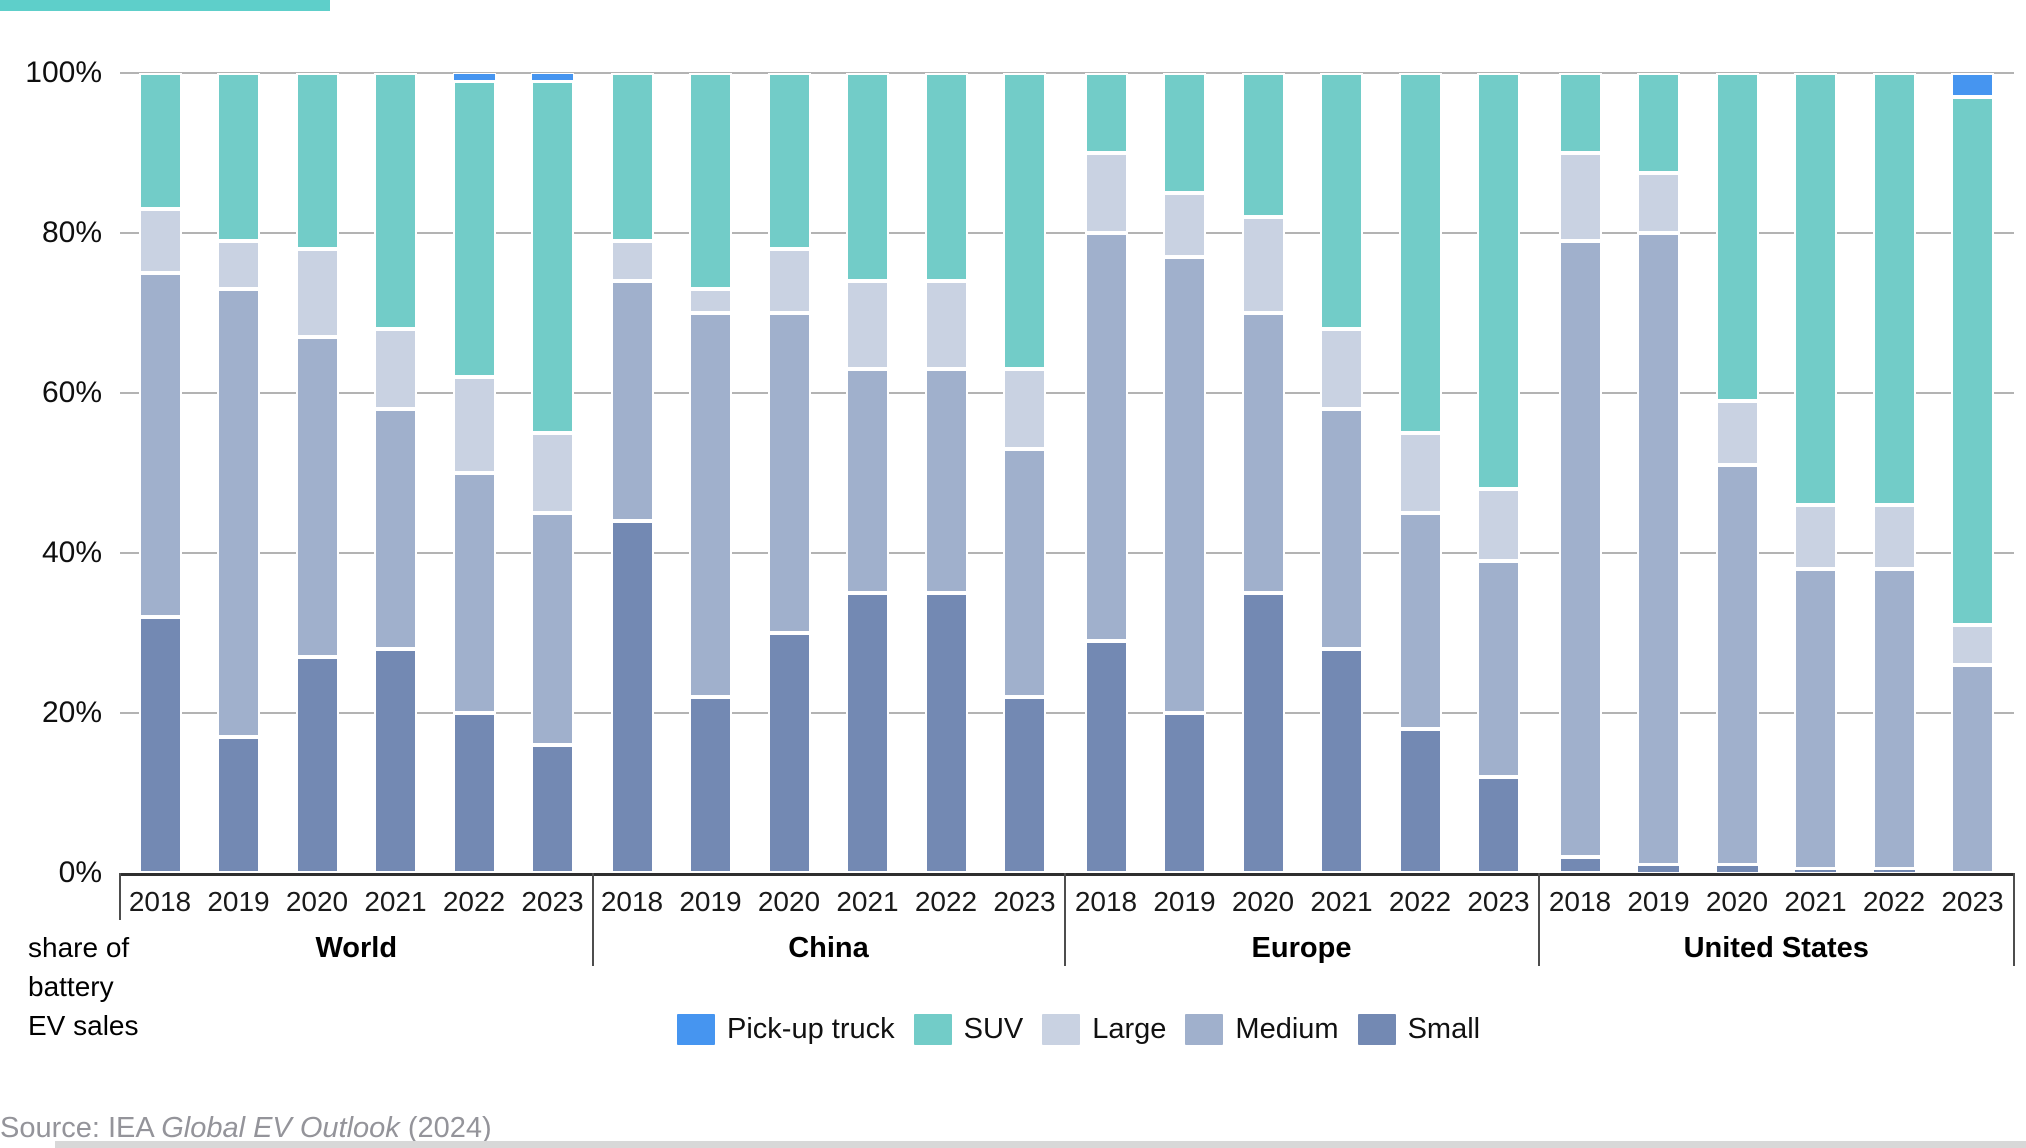  I want to click on y-tick-label-40%: 40%, so click(71, 552).